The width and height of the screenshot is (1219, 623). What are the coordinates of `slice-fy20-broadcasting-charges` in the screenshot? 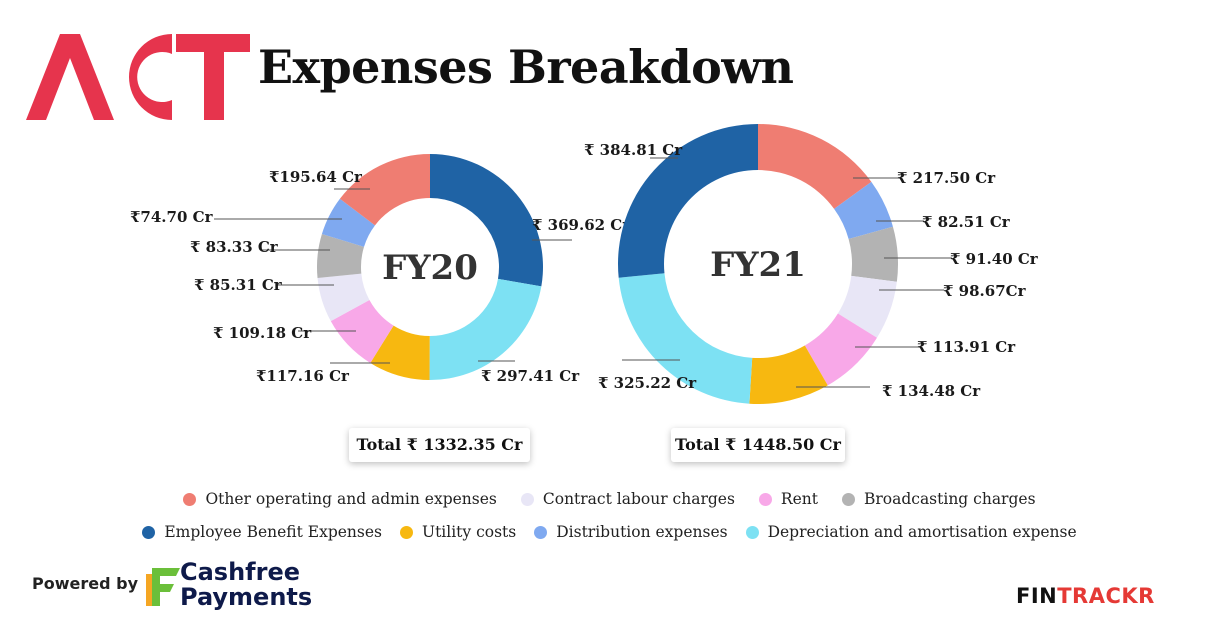 It's located at (340, 256).